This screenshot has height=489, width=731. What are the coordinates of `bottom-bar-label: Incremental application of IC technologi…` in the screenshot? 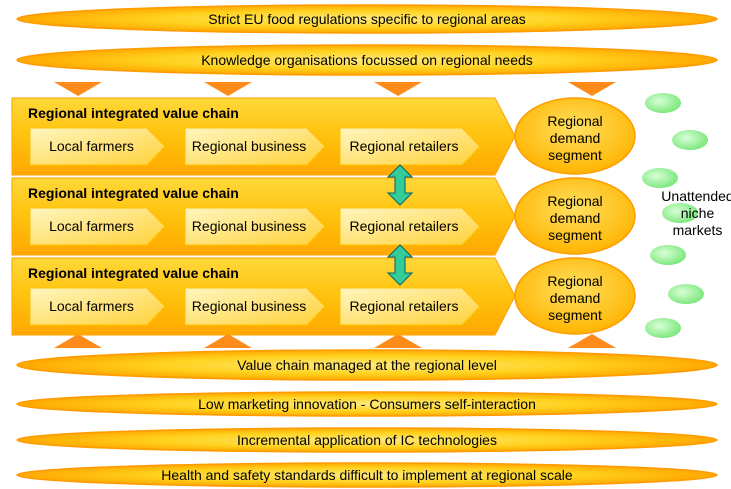 It's located at (367, 439).